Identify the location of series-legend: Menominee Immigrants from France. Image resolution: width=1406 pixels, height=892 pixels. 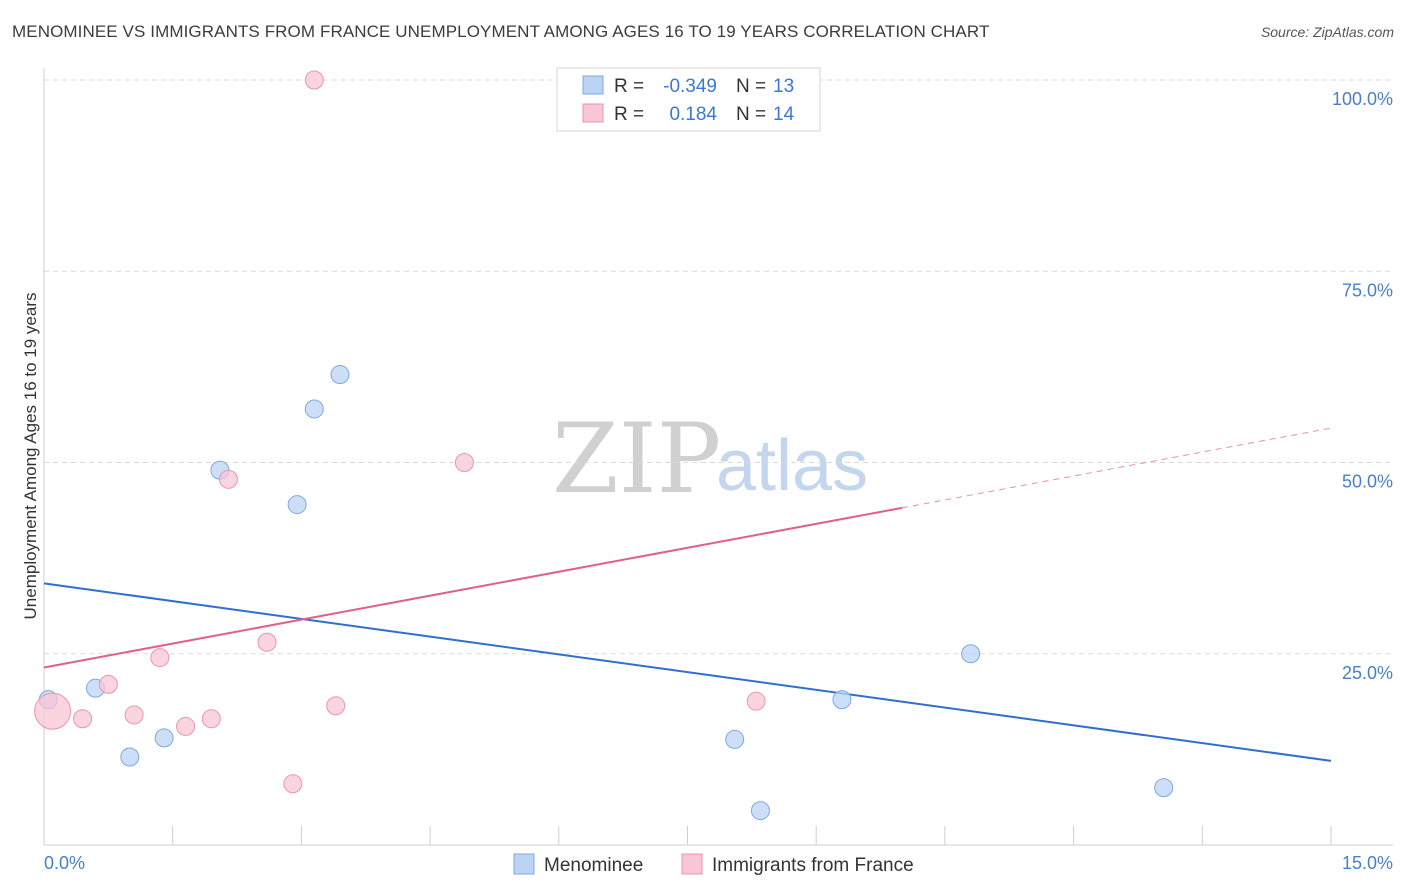
(713, 864).